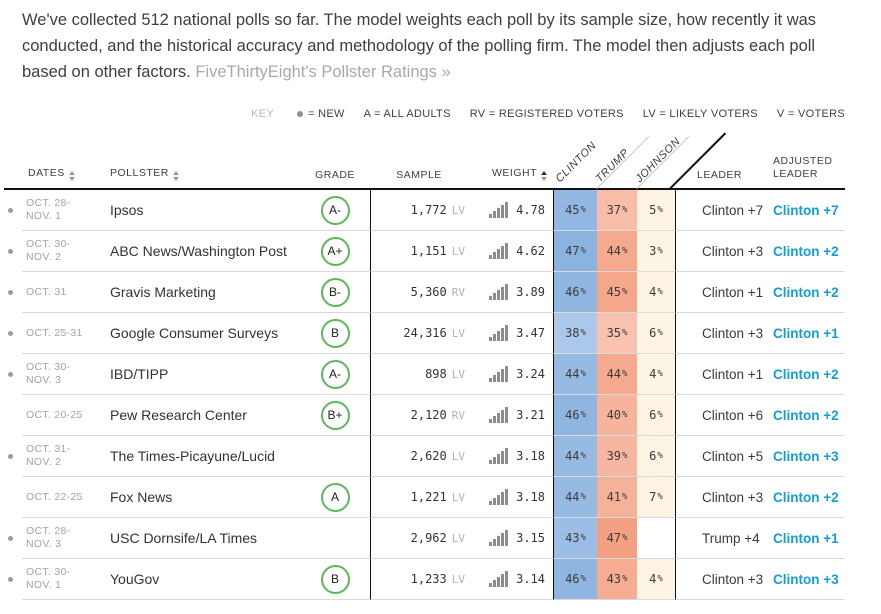 This screenshot has height=614, width=881. I want to click on header-adjusted-leader: ADJUSTED LEADER, so click(803, 167).